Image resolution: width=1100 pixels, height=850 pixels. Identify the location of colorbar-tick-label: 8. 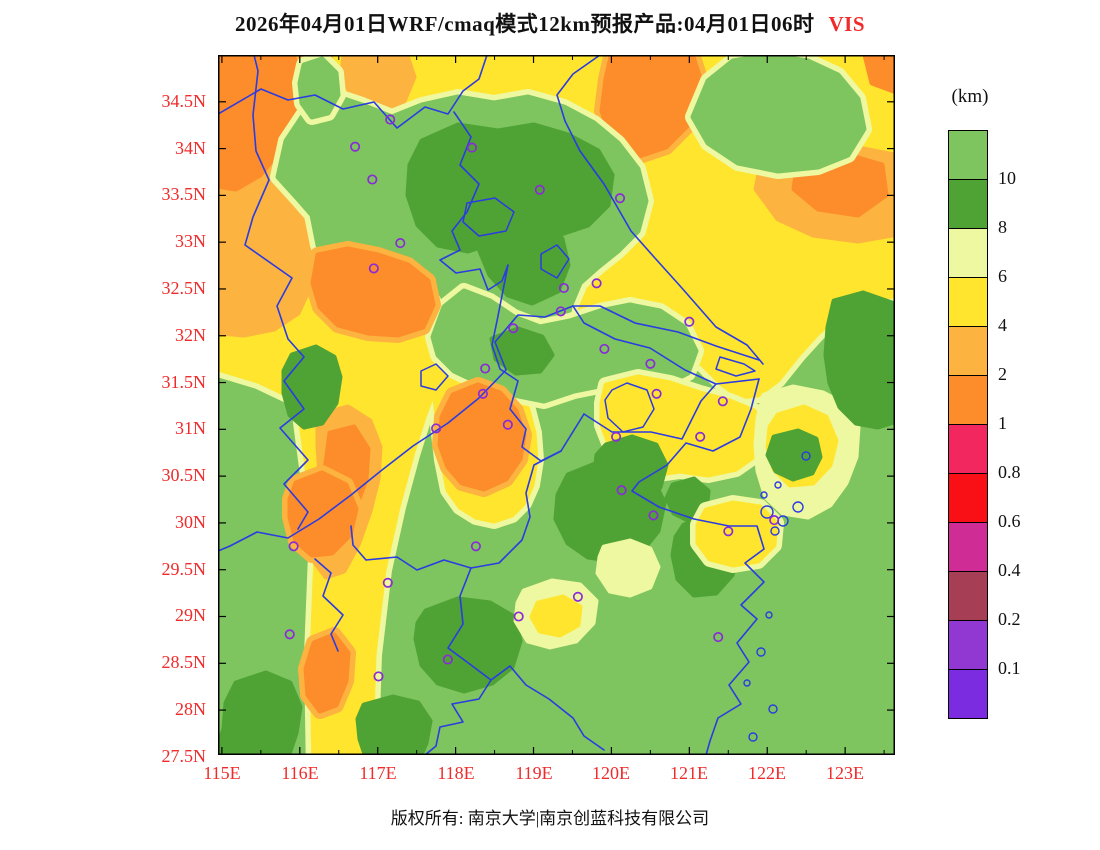
(1002, 227).